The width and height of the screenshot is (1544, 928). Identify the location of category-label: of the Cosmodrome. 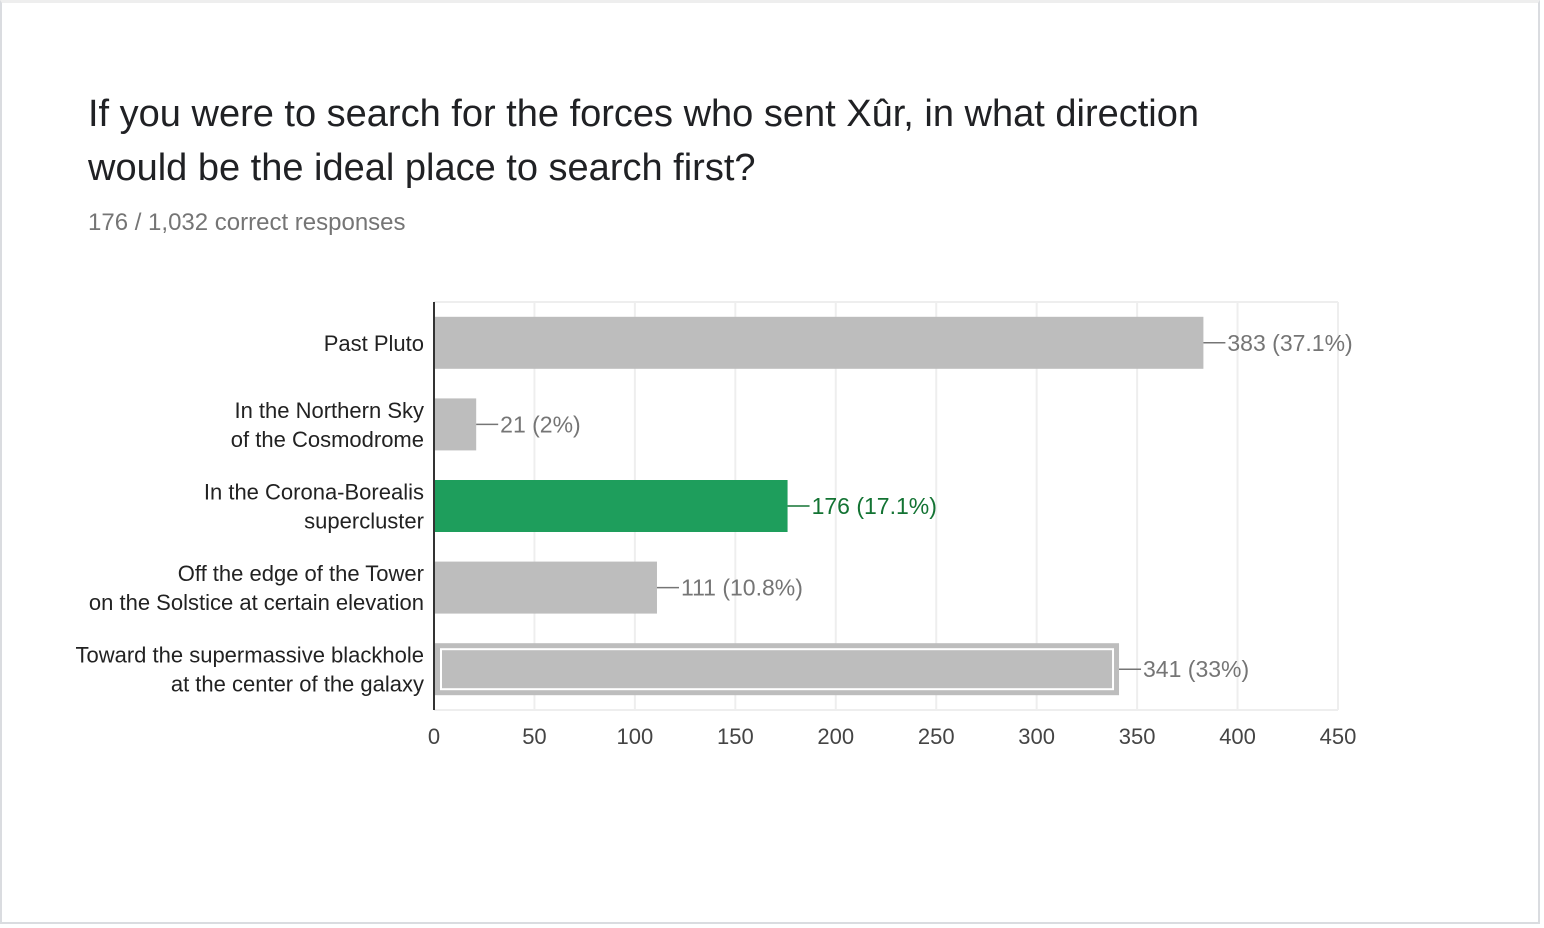
(327, 439).